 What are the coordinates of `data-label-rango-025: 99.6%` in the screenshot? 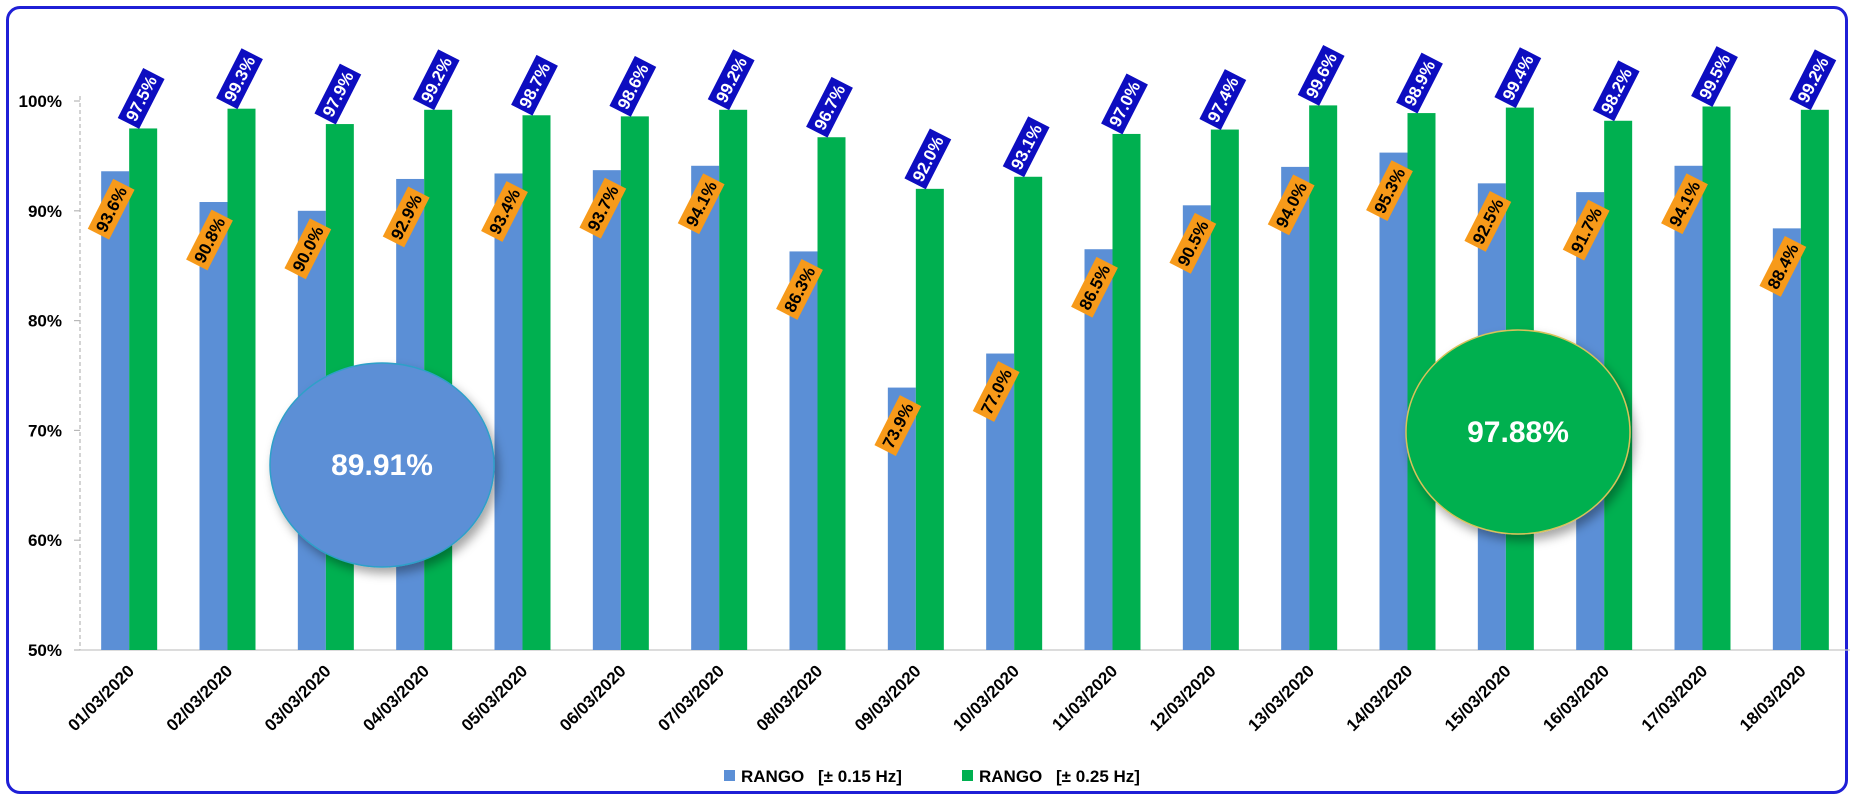 It's located at (1321, 75).